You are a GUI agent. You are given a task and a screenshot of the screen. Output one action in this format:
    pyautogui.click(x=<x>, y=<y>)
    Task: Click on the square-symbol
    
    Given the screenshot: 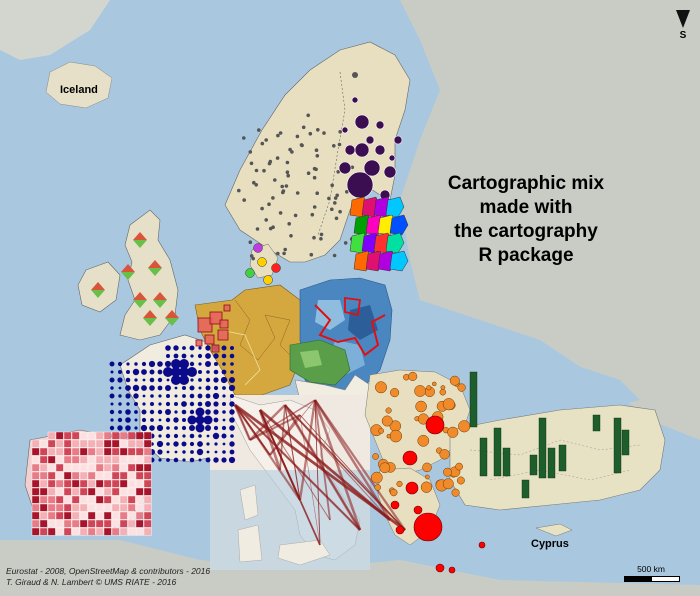 What is the action you would take?
    pyautogui.click(x=224, y=324)
    